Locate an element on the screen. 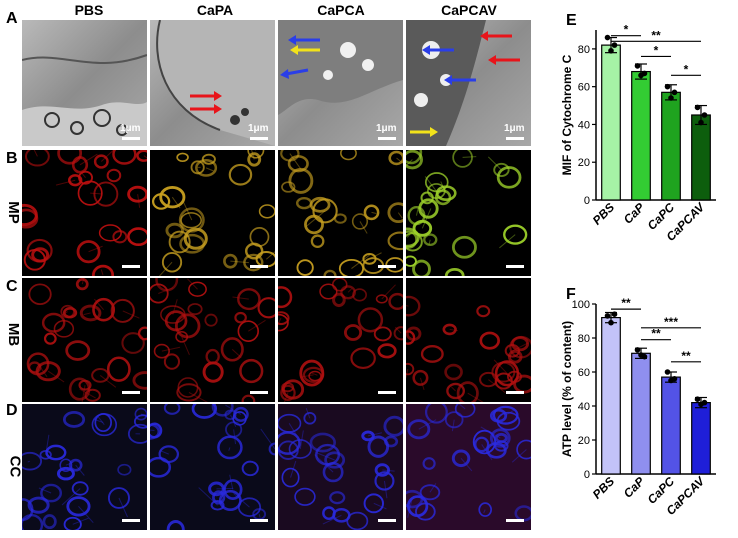  y-tick-label: 0 is located at coordinates (587, 201).